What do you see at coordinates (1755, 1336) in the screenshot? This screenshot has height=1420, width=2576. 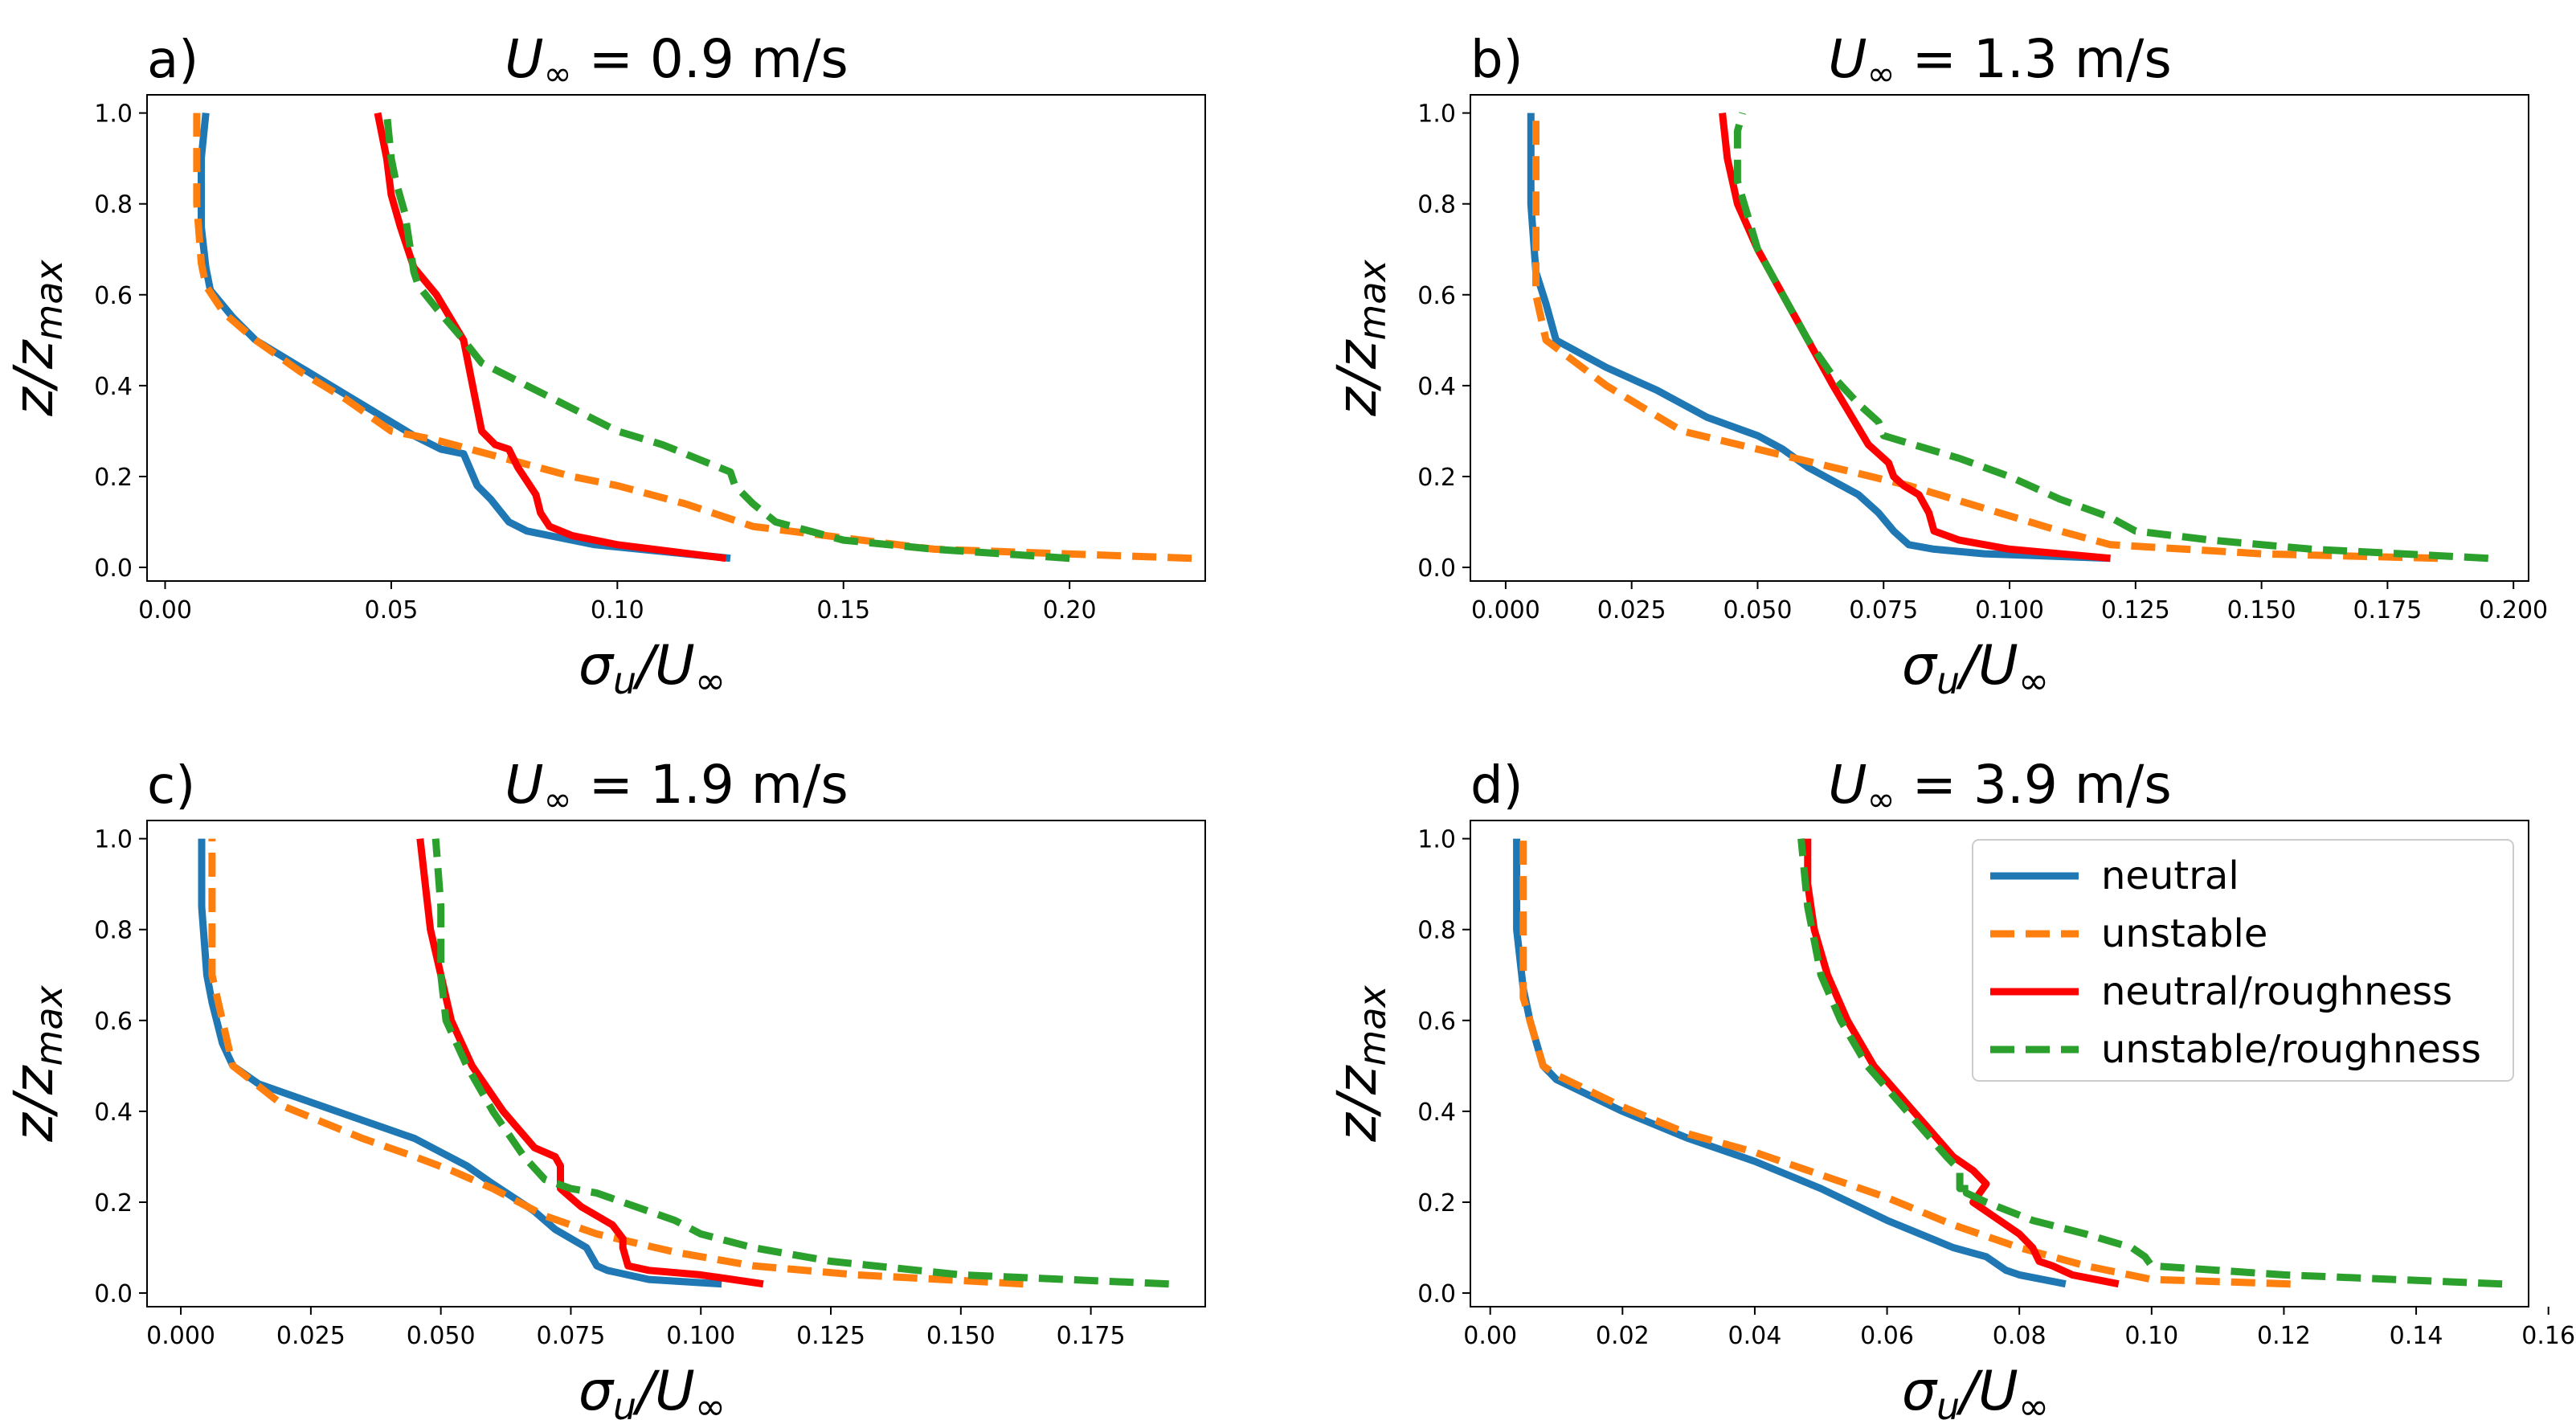 I see `x-tick-label: 0.04` at bounding box center [1755, 1336].